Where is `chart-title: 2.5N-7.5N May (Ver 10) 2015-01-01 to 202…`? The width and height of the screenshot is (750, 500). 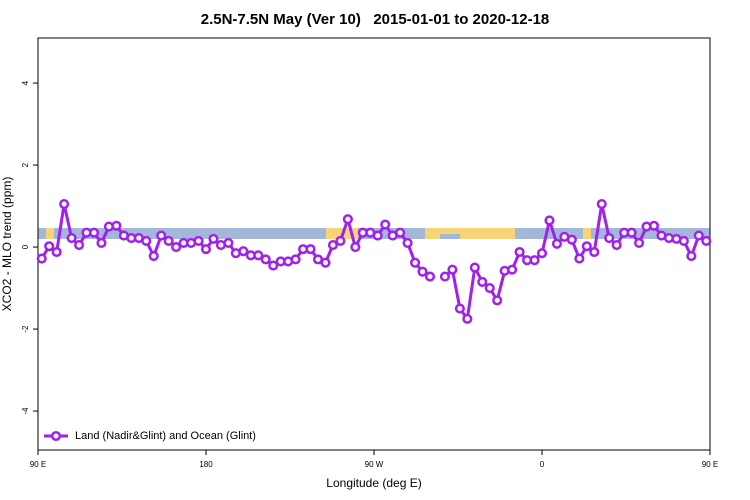
chart-title: 2.5N-7.5N May (Ver 10) 2015-01-01 to 202… is located at coordinates (375, 19).